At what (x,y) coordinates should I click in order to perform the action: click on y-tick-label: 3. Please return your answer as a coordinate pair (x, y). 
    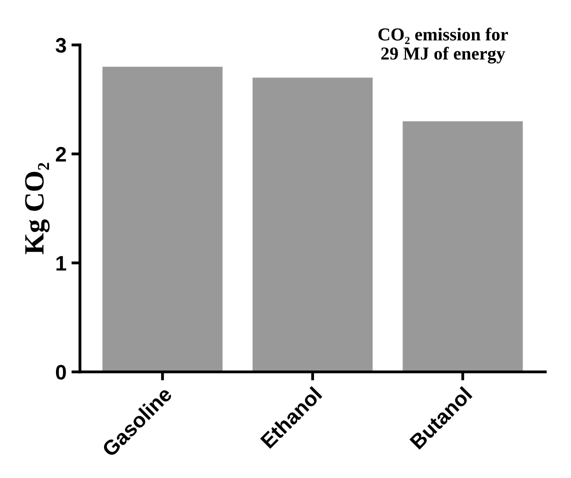
    Looking at the image, I should click on (61, 45).